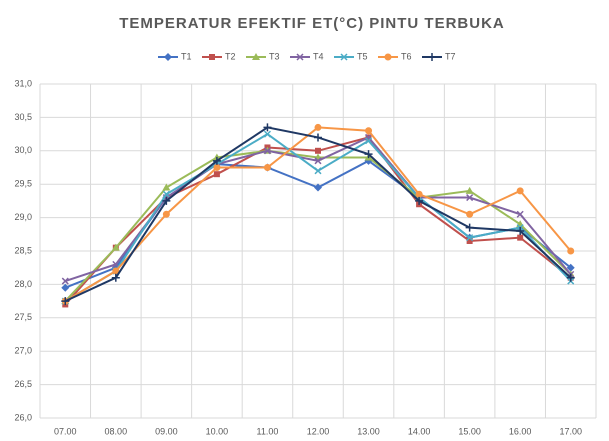 Image resolution: width=609 pixels, height=441 pixels. Describe the element at coordinates (312, 23) in the screenshot. I see `chart-title: TEMPERATUR EFEKTIF ET(°C) PINTU TERBUKA` at that location.